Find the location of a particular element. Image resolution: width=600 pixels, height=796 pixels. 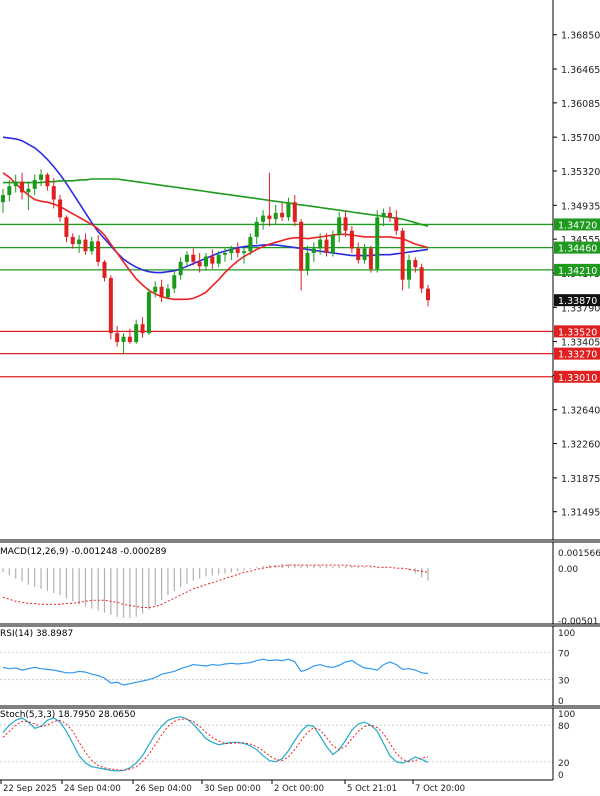

price-tick-label: 1.33405 is located at coordinates (580, 343).